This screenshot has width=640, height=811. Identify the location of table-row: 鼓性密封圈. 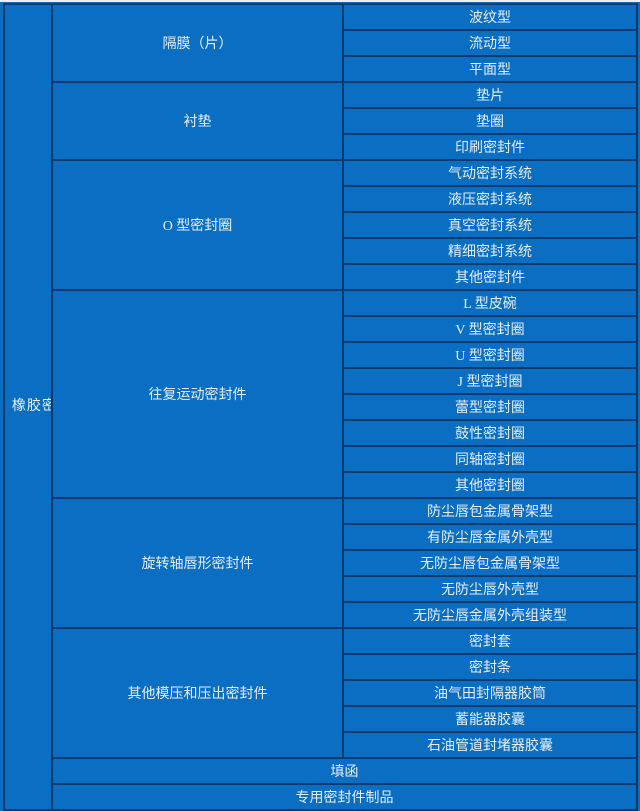
(321, 433).